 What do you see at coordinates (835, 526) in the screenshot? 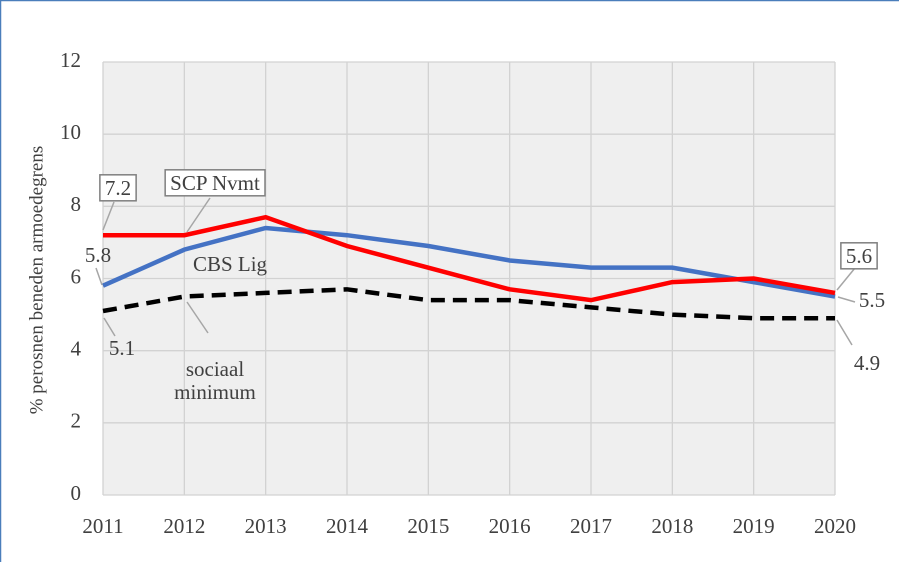
I see `x-tick-label: 2020` at bounding box center [835, 526].